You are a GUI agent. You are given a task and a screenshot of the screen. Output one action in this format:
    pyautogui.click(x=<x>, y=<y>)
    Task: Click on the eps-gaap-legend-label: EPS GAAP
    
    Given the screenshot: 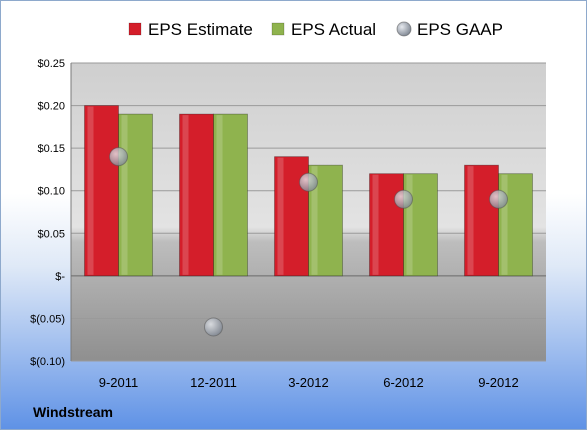 What is the action you would take?
    pyautogui.click(x=460, y=29)
    